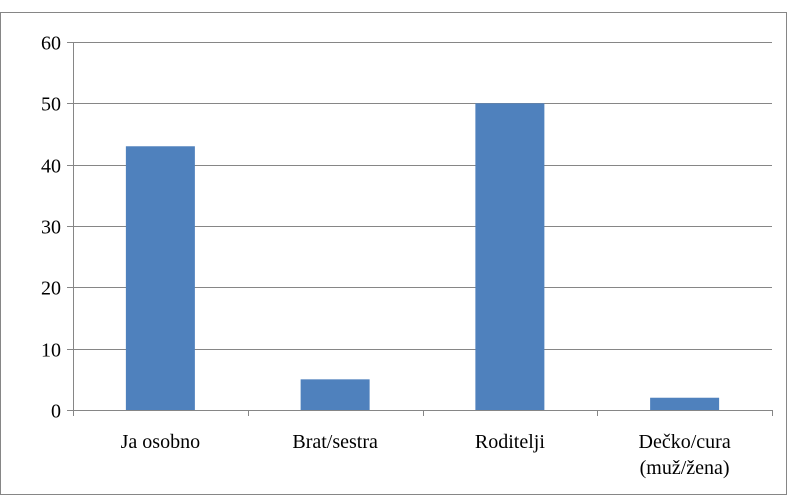  Describe the element at coordinates (51, 351) in the screenshot. I see `y-tick-label: 10` at that location.